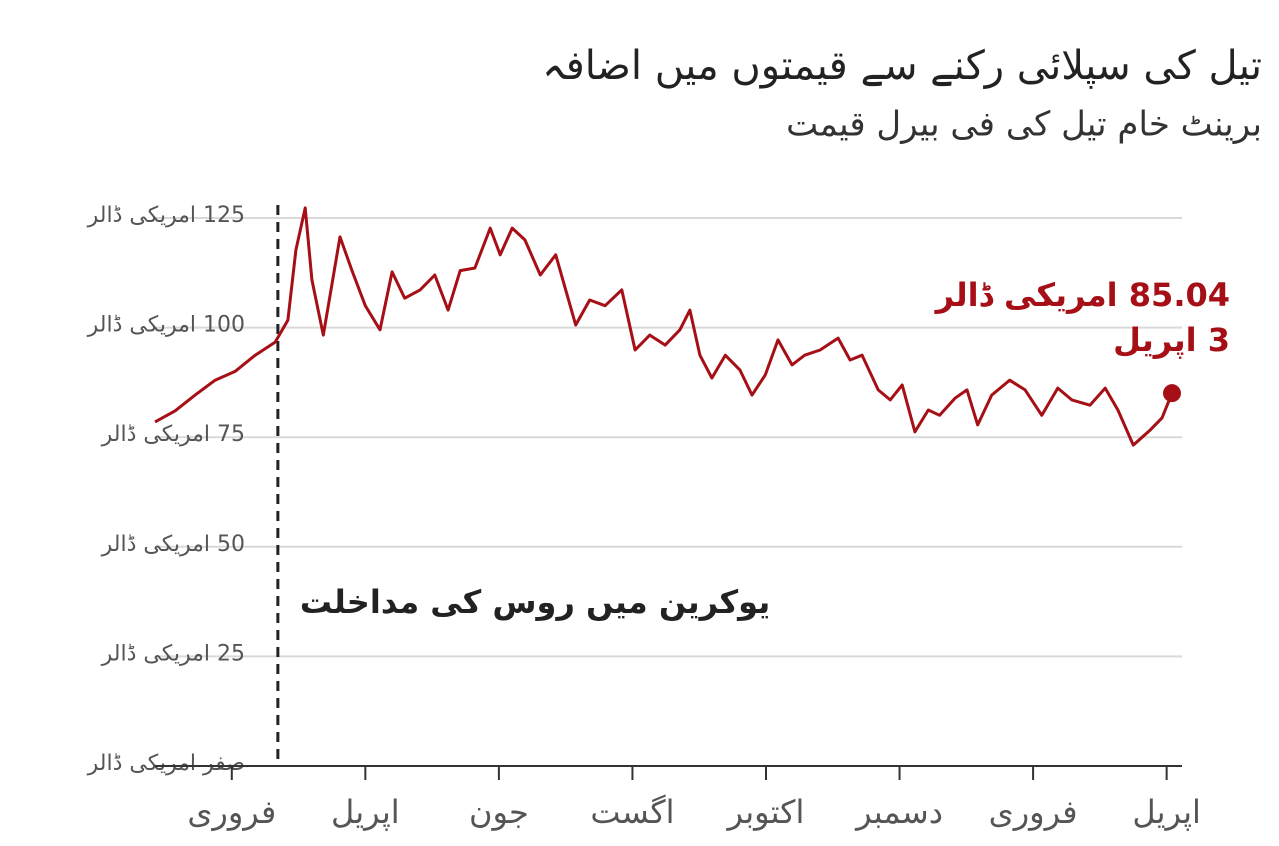  I want to click on chart-title: تیل کی سپلائی رکنے سے قیمتوں میں اضافہ, so click(902, 66).